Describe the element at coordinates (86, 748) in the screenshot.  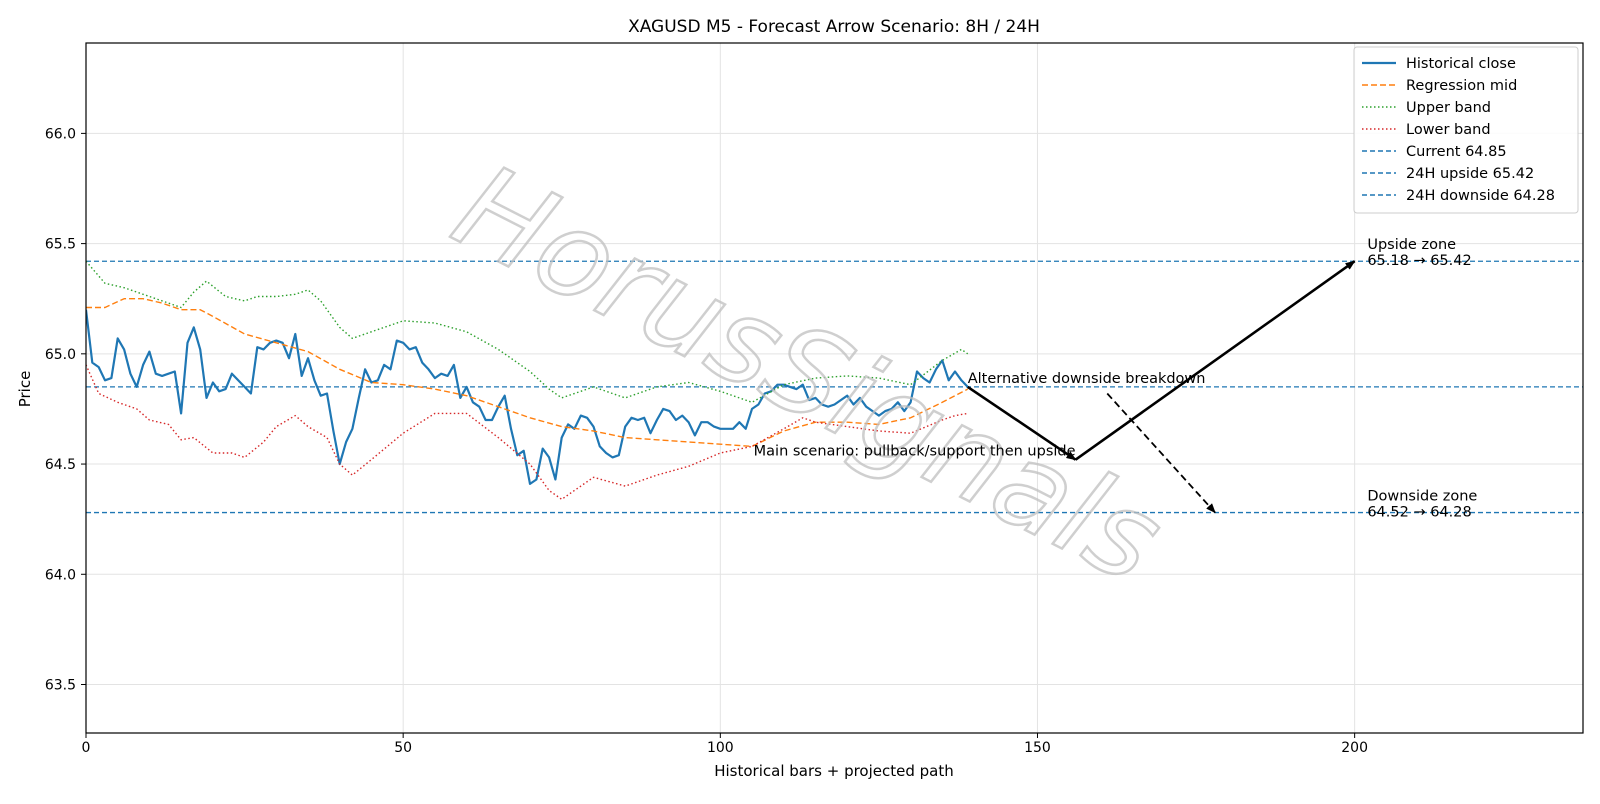
I see `x-tick-label: 0` at that location.